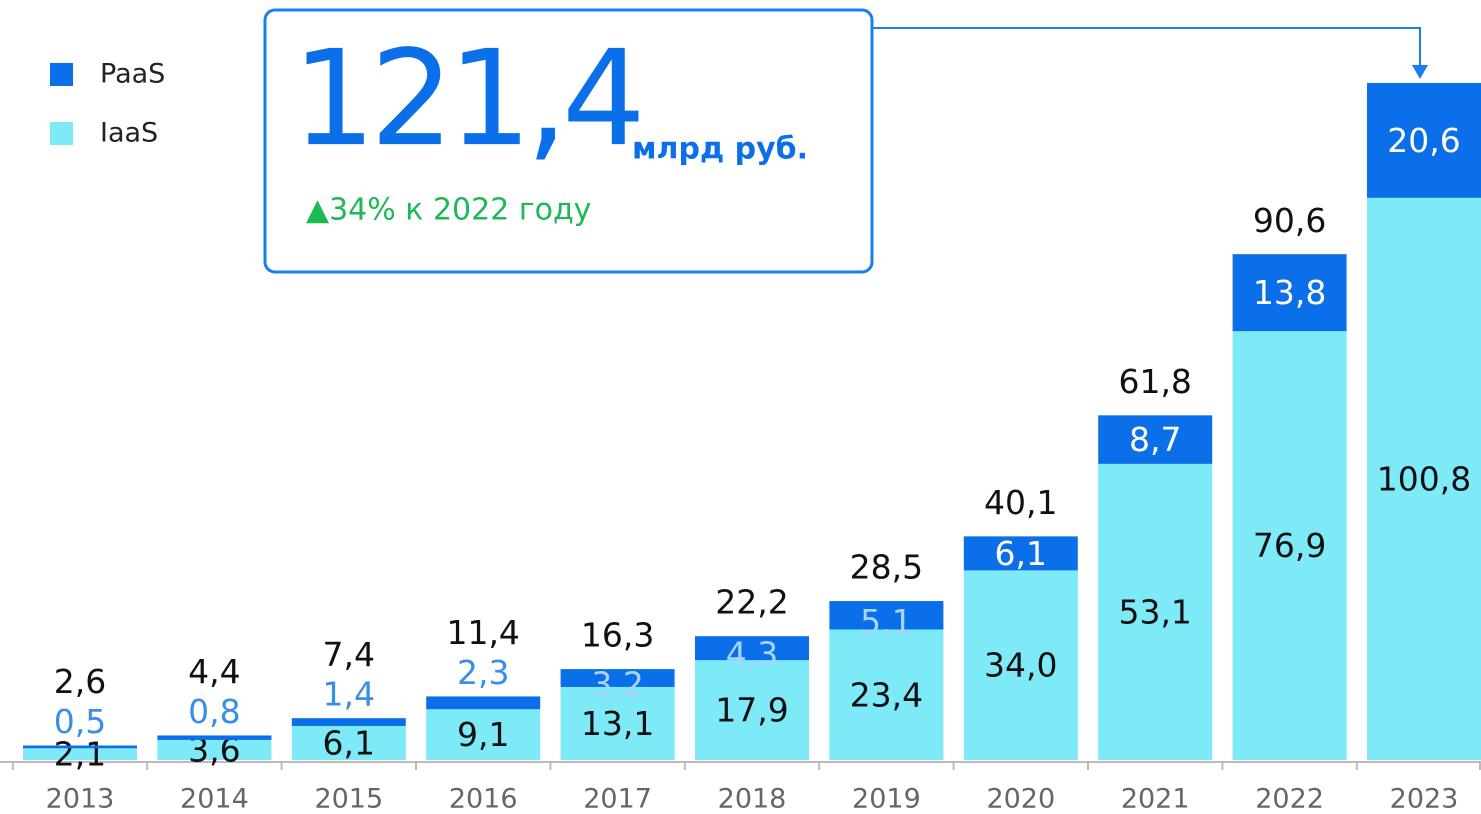  What do you see at coordinates (1020, 799) in the screenshot?
I see `x-tick-label: 2020` at bounding box center [1020, 799].